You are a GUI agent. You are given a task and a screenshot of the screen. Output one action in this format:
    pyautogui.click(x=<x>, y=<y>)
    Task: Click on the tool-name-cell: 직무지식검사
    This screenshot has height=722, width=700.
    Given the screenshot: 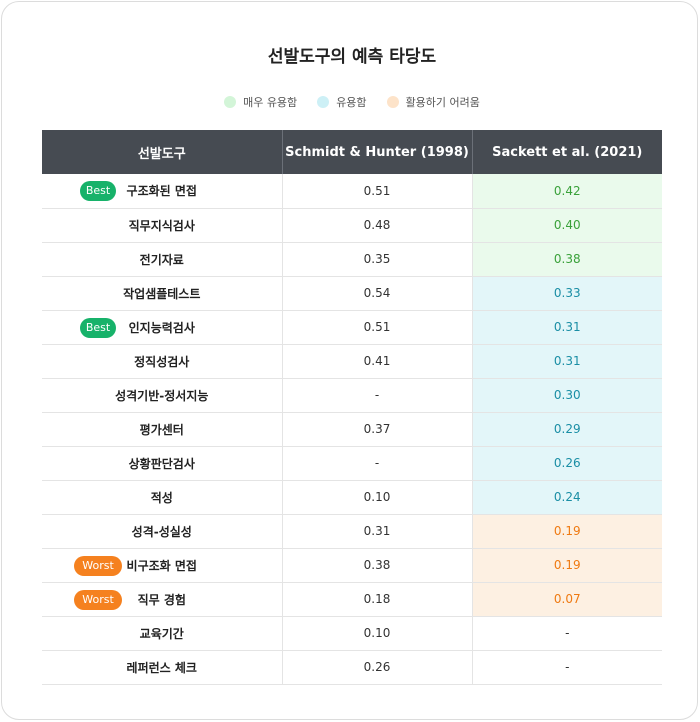 What is the action you would take?
    pyautogui.click(x=162, y=225)
    